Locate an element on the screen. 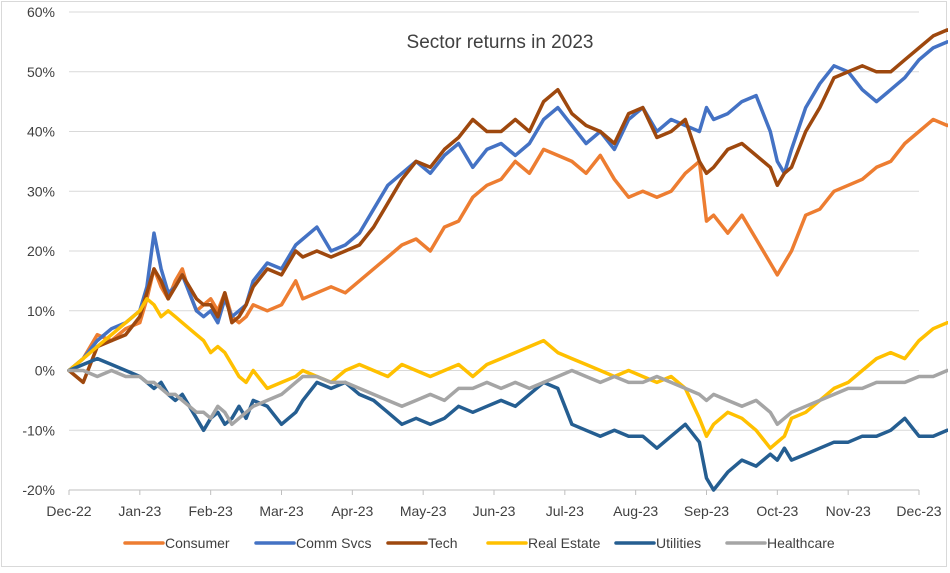  x-tick-label: Nov-23 is located at coordinates (848, 511).